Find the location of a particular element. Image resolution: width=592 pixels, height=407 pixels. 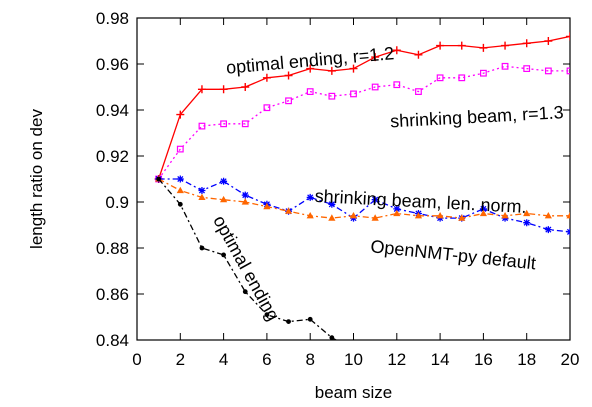

y-tick-label: 0.98 is located at coordinates (112, 18).